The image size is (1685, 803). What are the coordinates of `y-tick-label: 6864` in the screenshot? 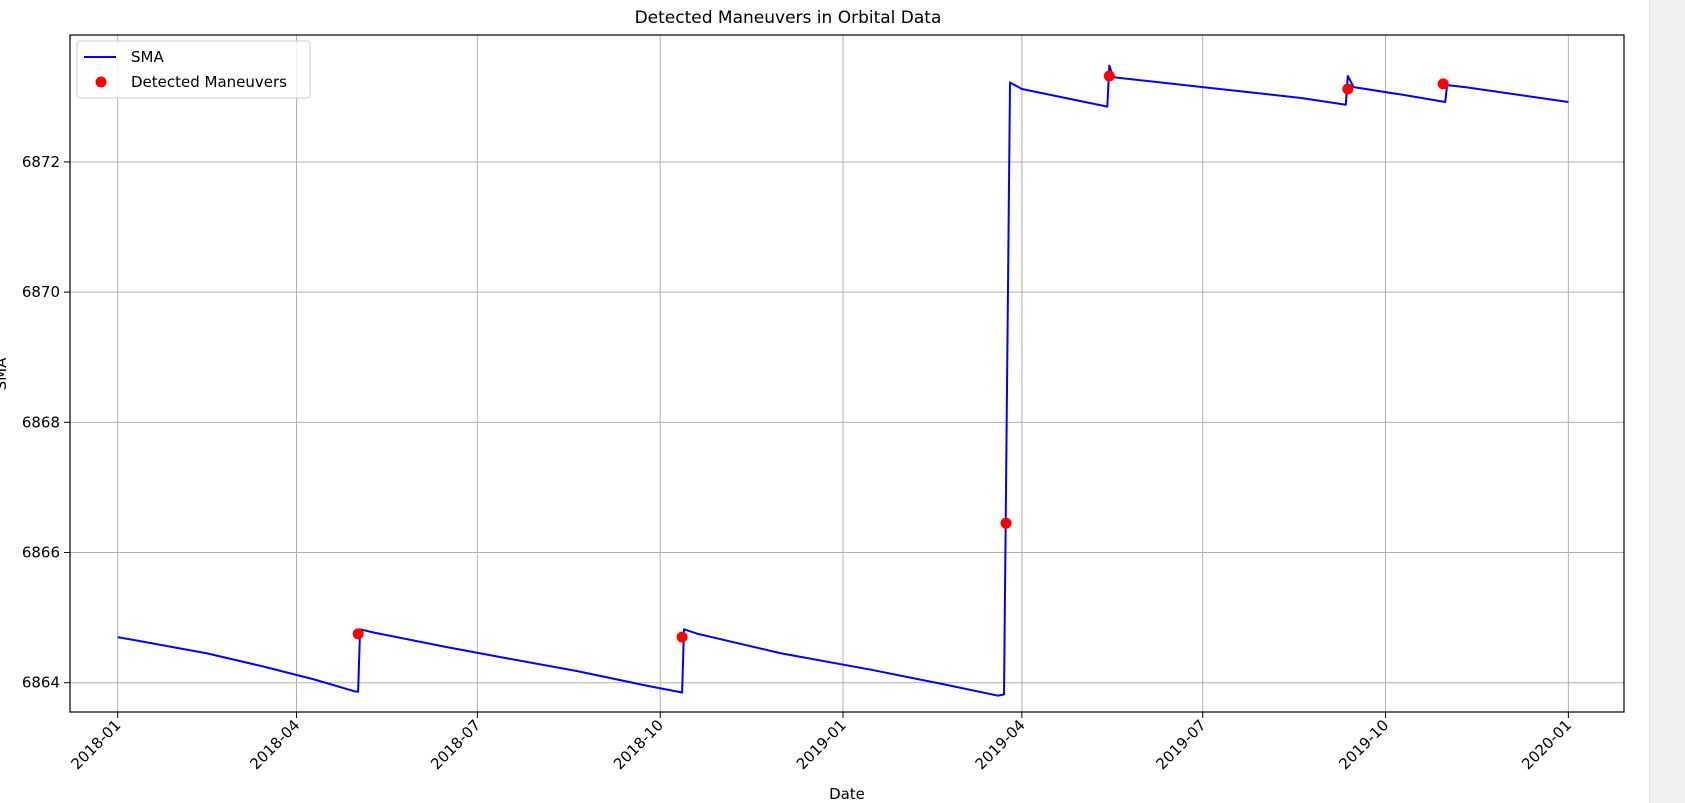 It's located at (41, 683).